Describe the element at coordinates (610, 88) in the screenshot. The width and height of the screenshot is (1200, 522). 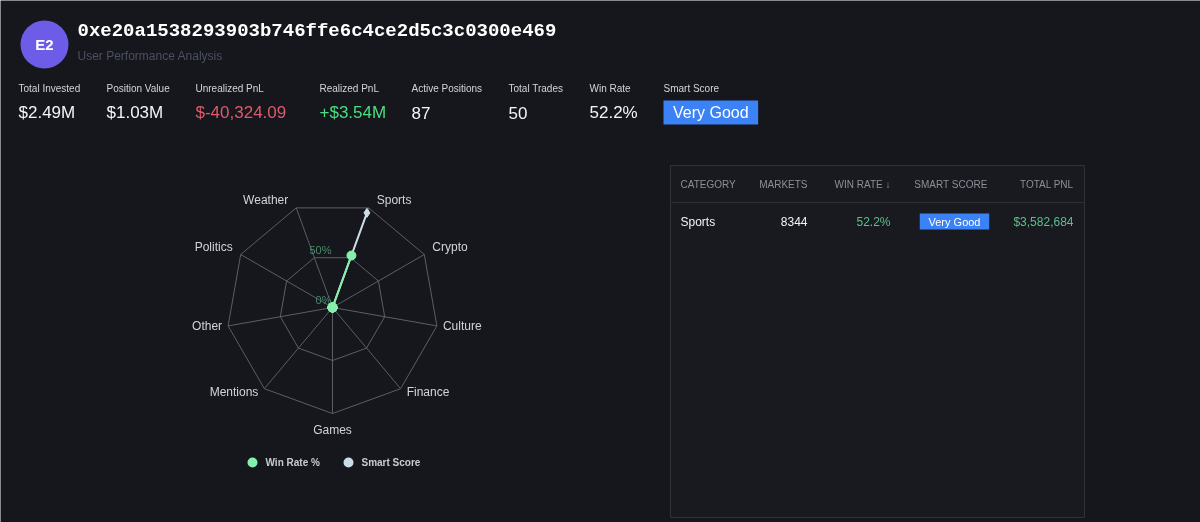
I see `text: Win Rate` at that location.